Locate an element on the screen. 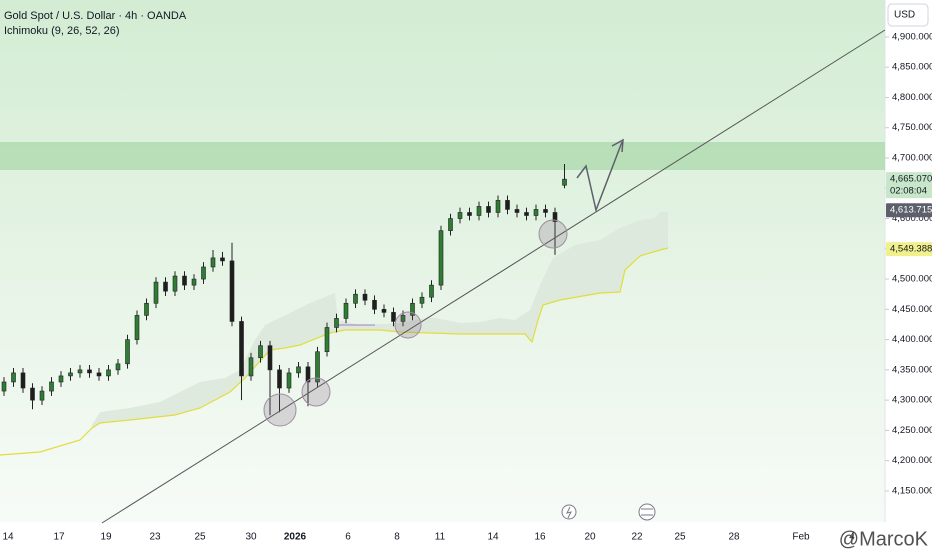 Image resolution: width=932 pixels, height=550 pixels. x-tick-label: 11 is located at coordinates (440, 537).